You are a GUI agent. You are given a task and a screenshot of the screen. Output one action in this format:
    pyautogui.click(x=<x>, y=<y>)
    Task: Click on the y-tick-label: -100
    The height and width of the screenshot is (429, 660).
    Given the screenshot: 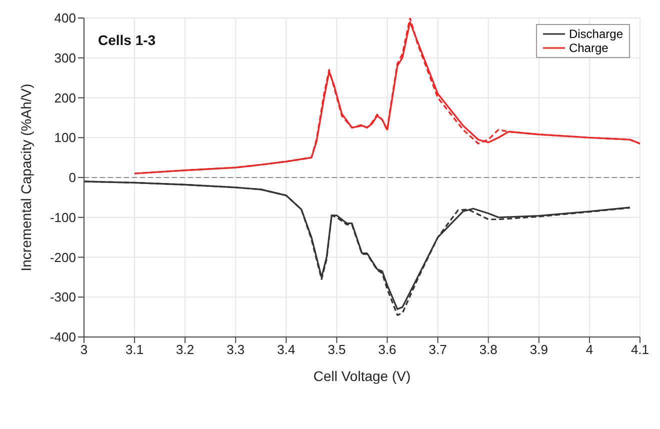 What is the action you would take?
    pyautogui.click(x=63, y=217)
    